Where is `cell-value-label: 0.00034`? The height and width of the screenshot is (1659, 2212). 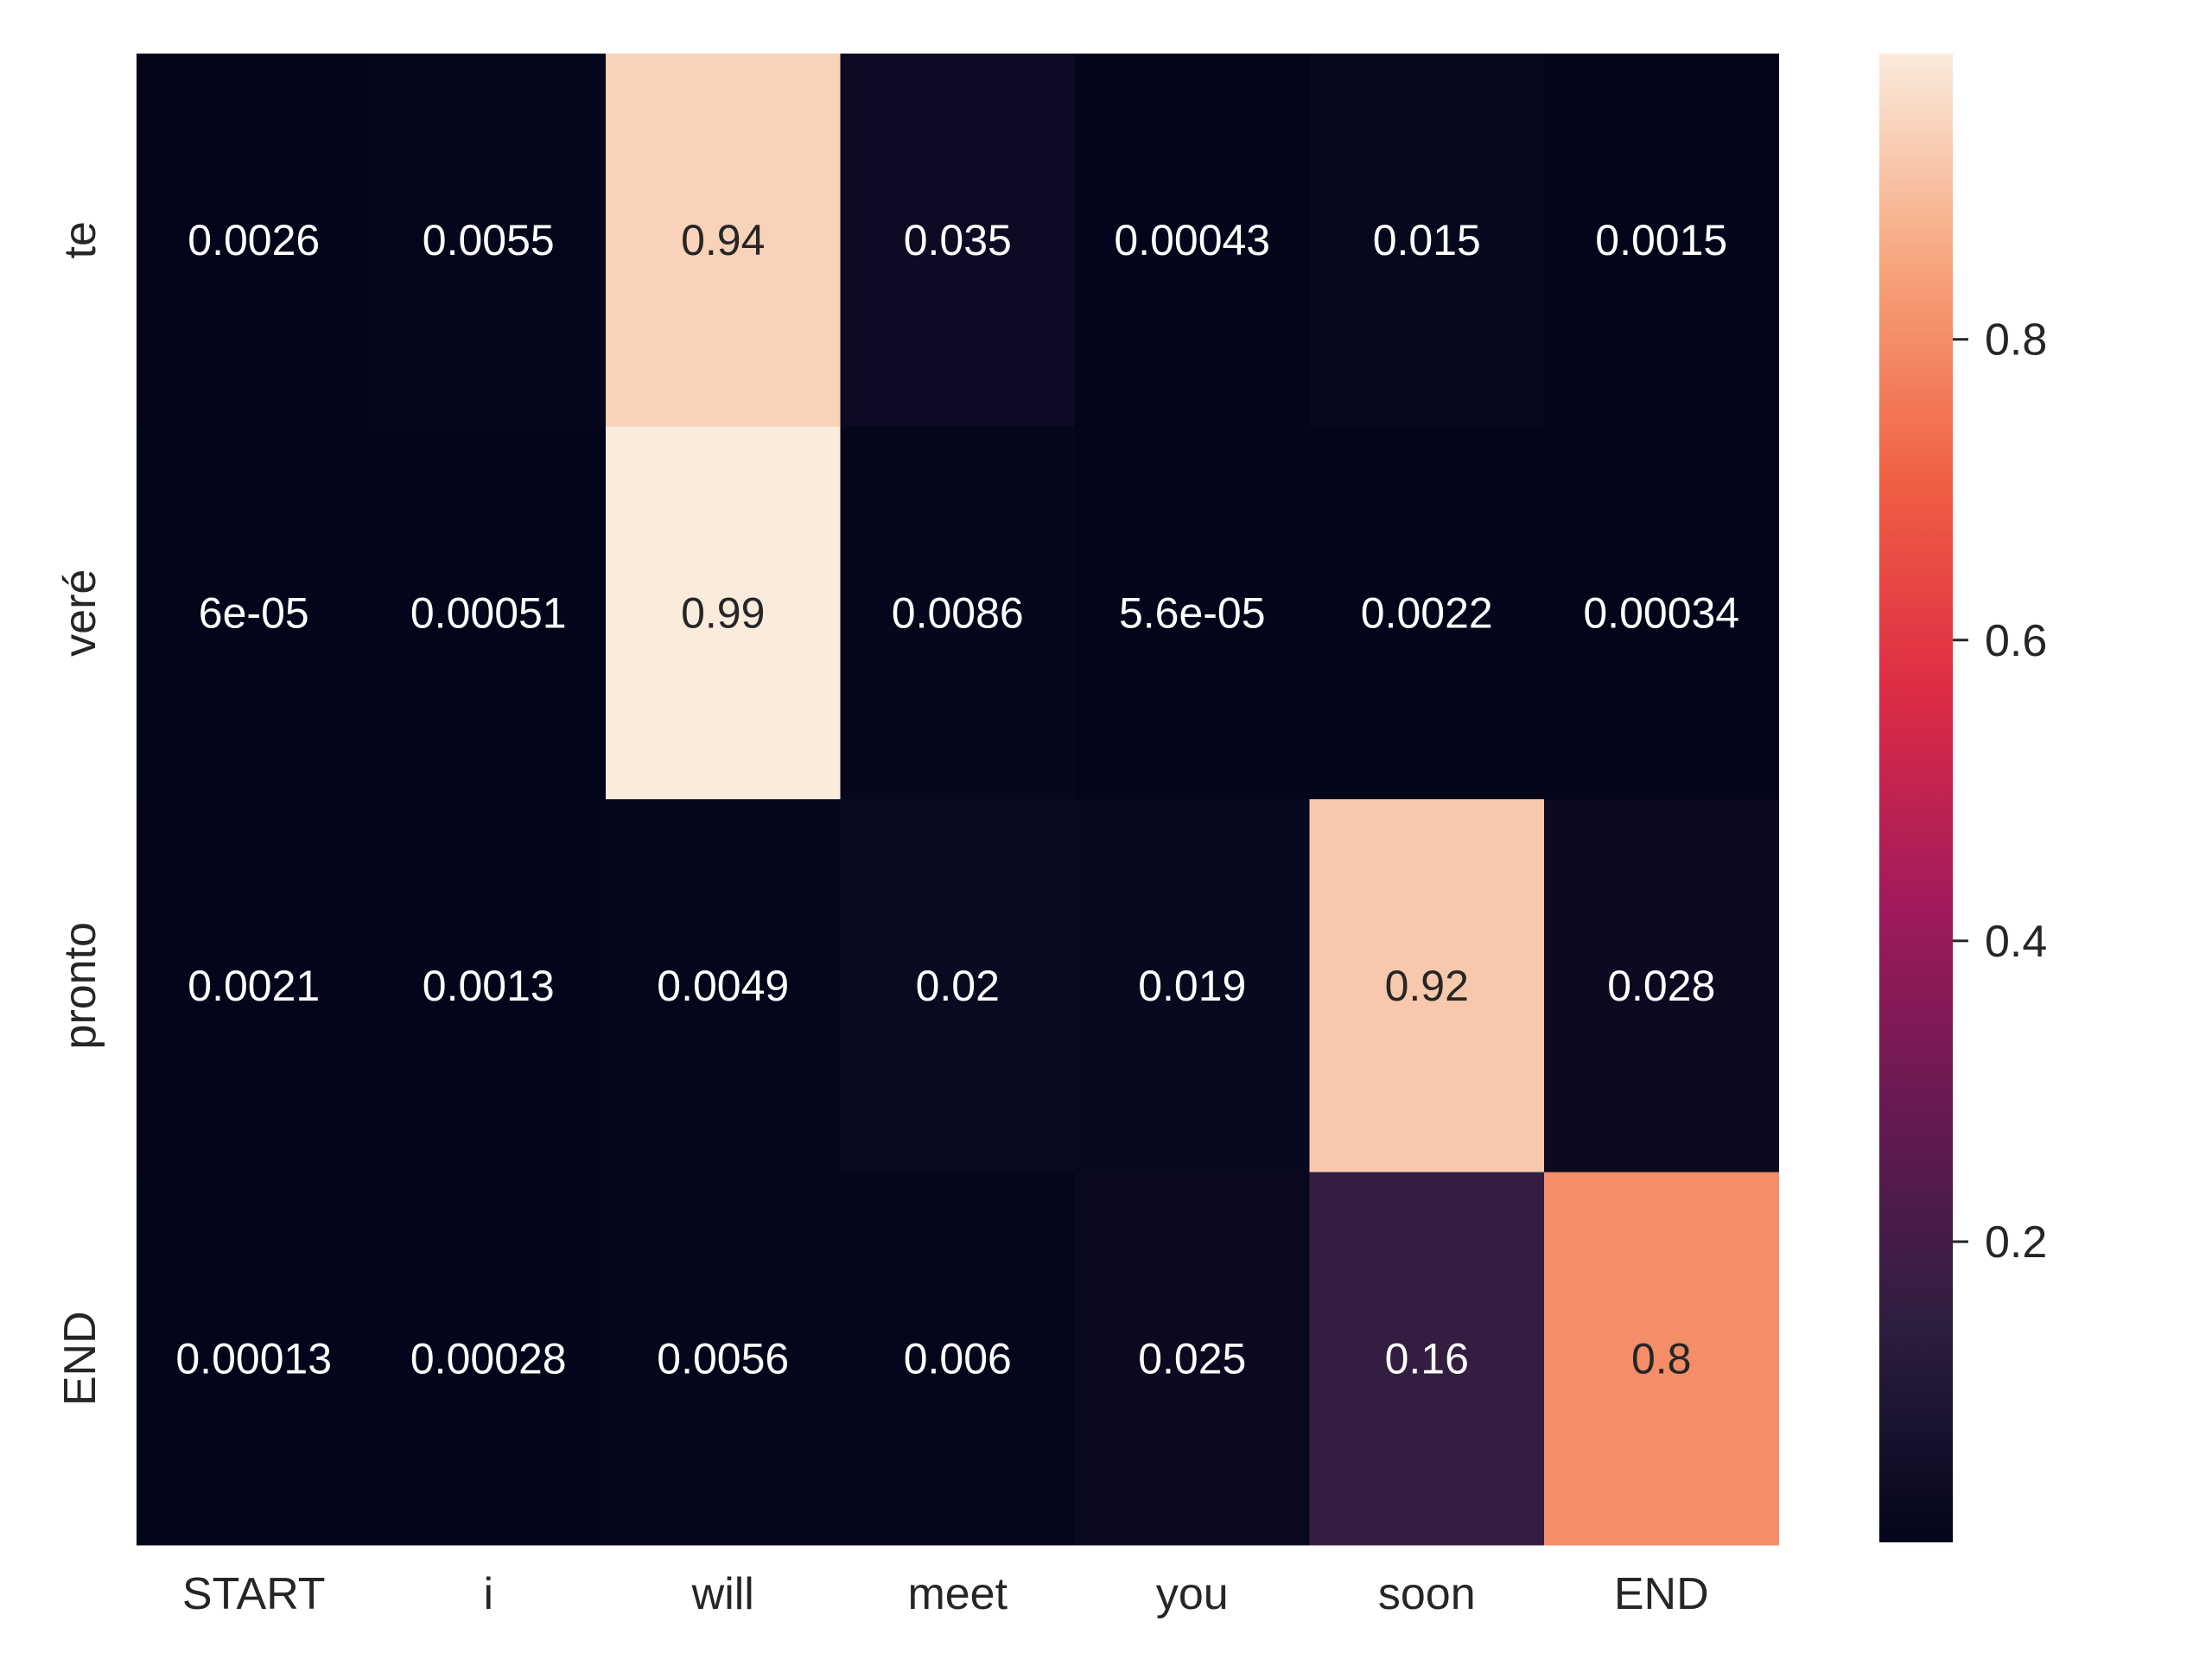 cell-value-label: 0.00034 is located at coordinates (1661, 612).